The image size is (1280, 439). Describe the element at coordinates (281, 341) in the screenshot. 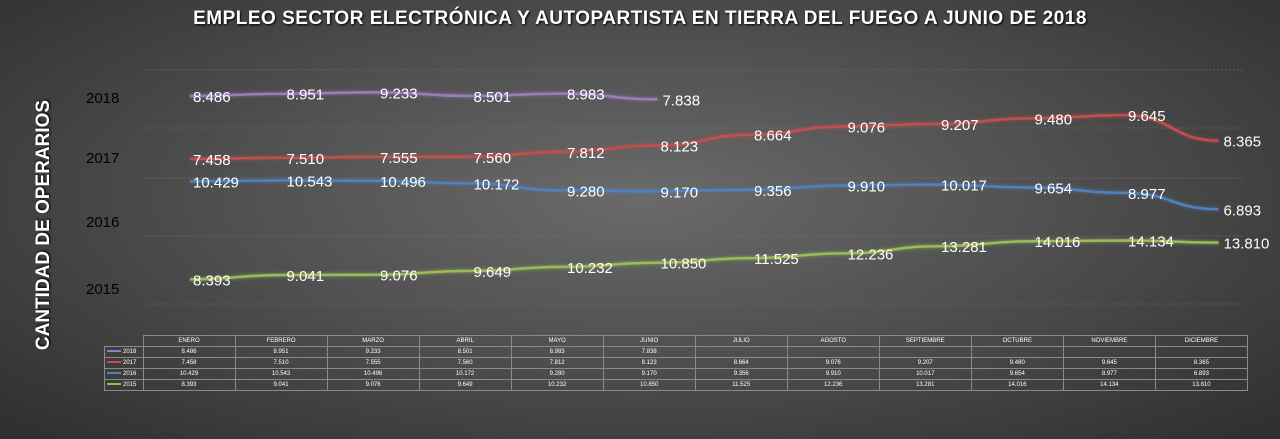

I see `table-header: FEBRERO` at that location.